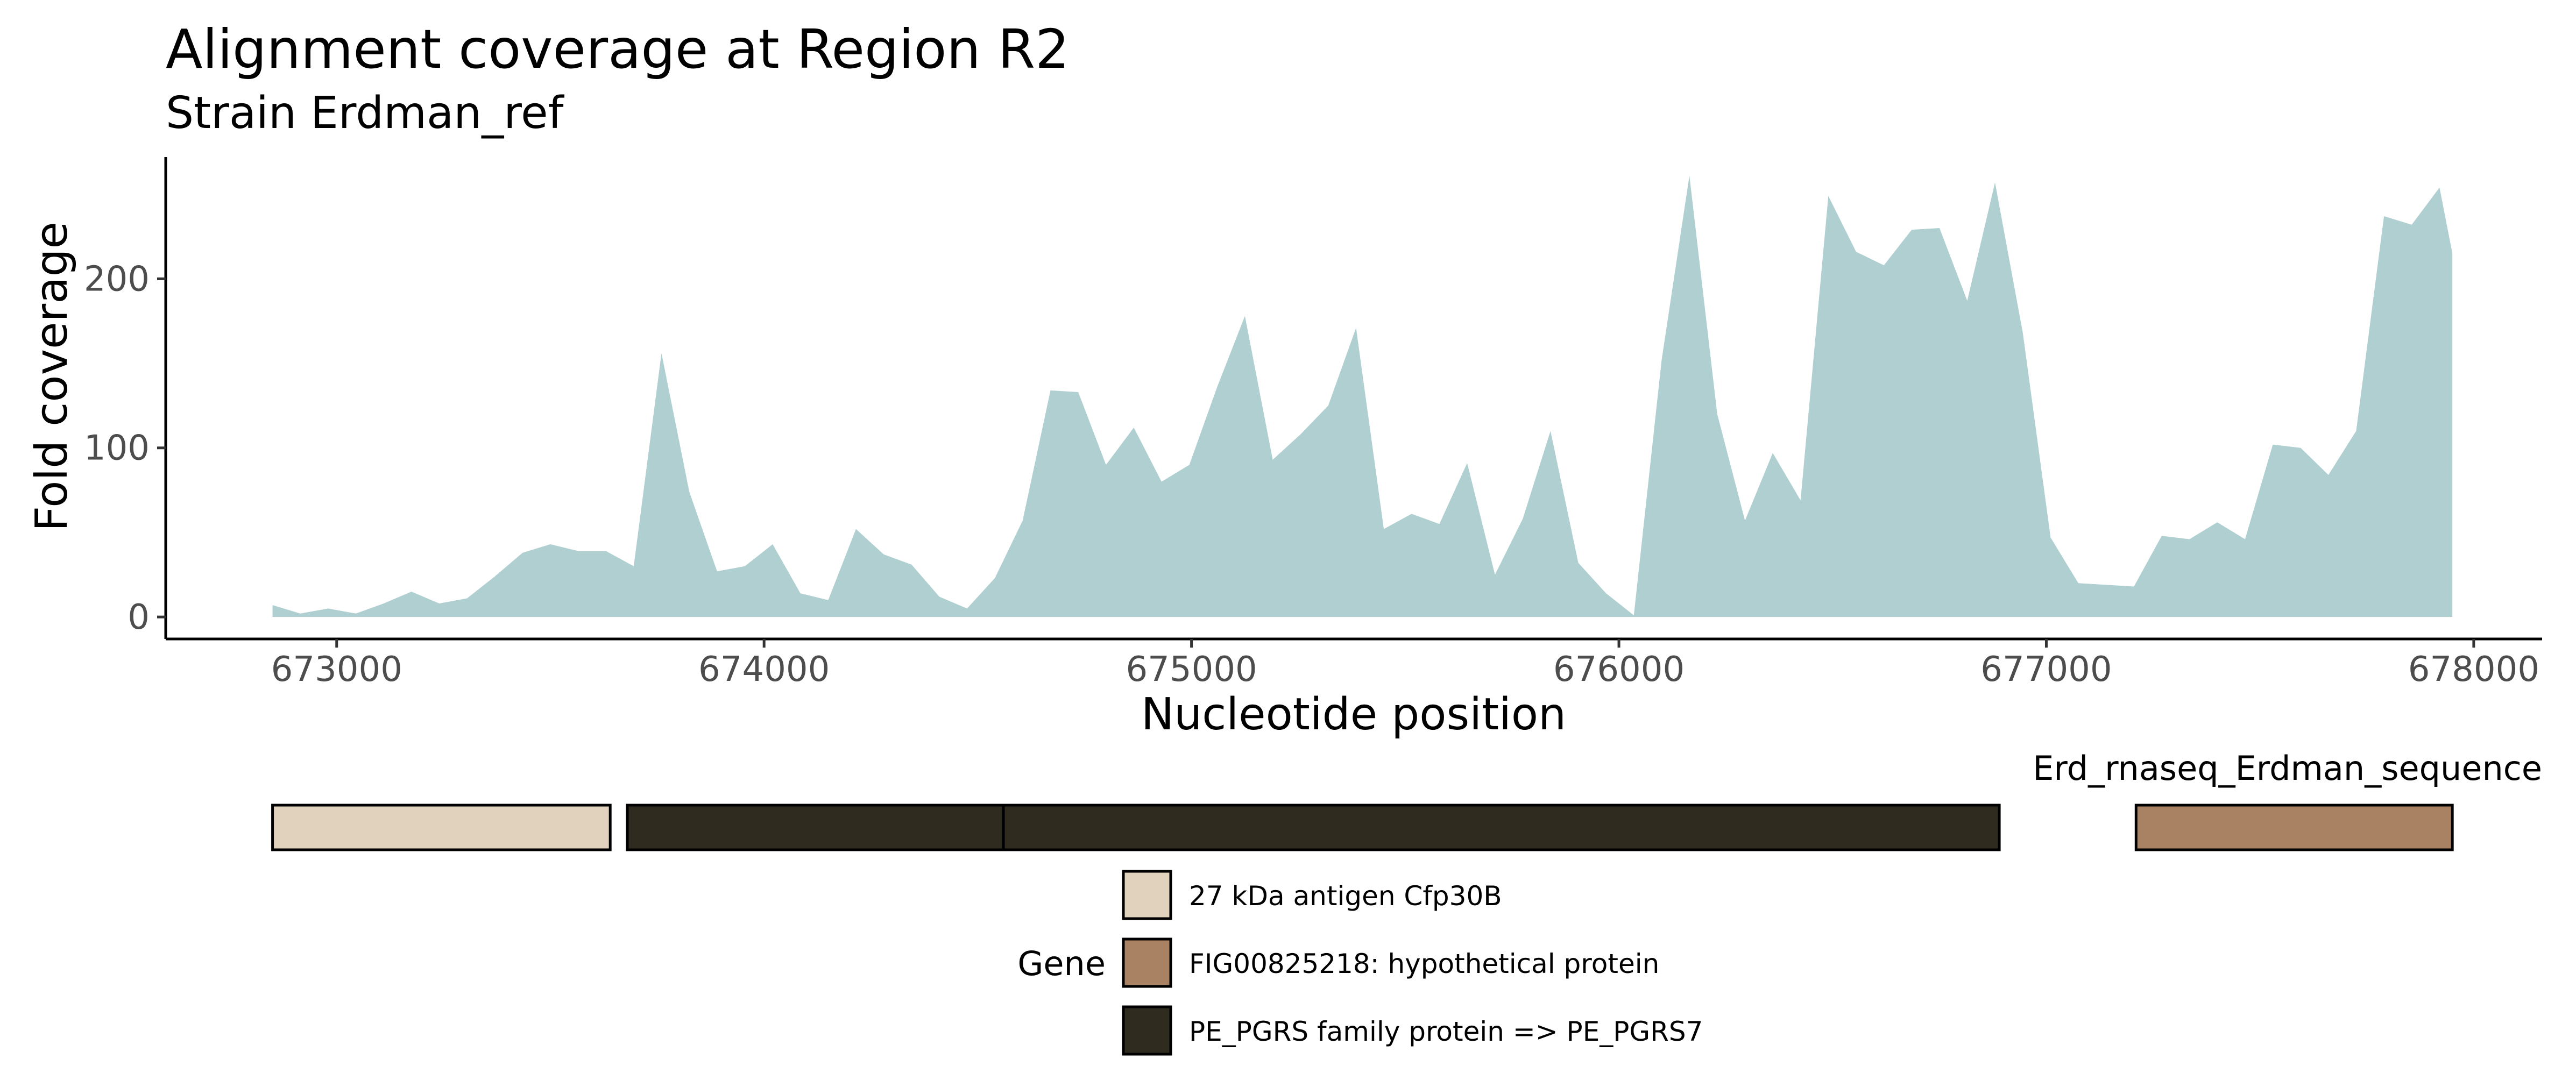 The height and width of the screenshot is (1073, 2576). I want to click on gene-track: Erd_rnaseq_Erdman_sequence, so click(1406, 800).